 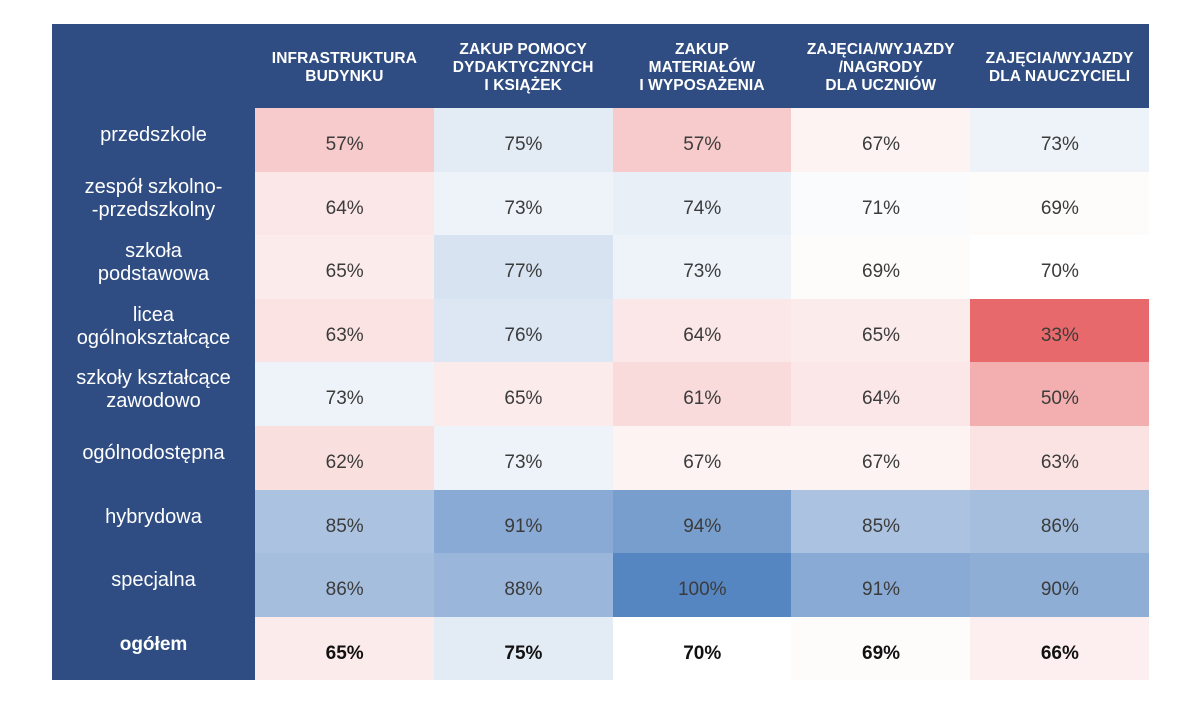 I want to click on row-label-total: ogółem, so click(x=153, y=645).